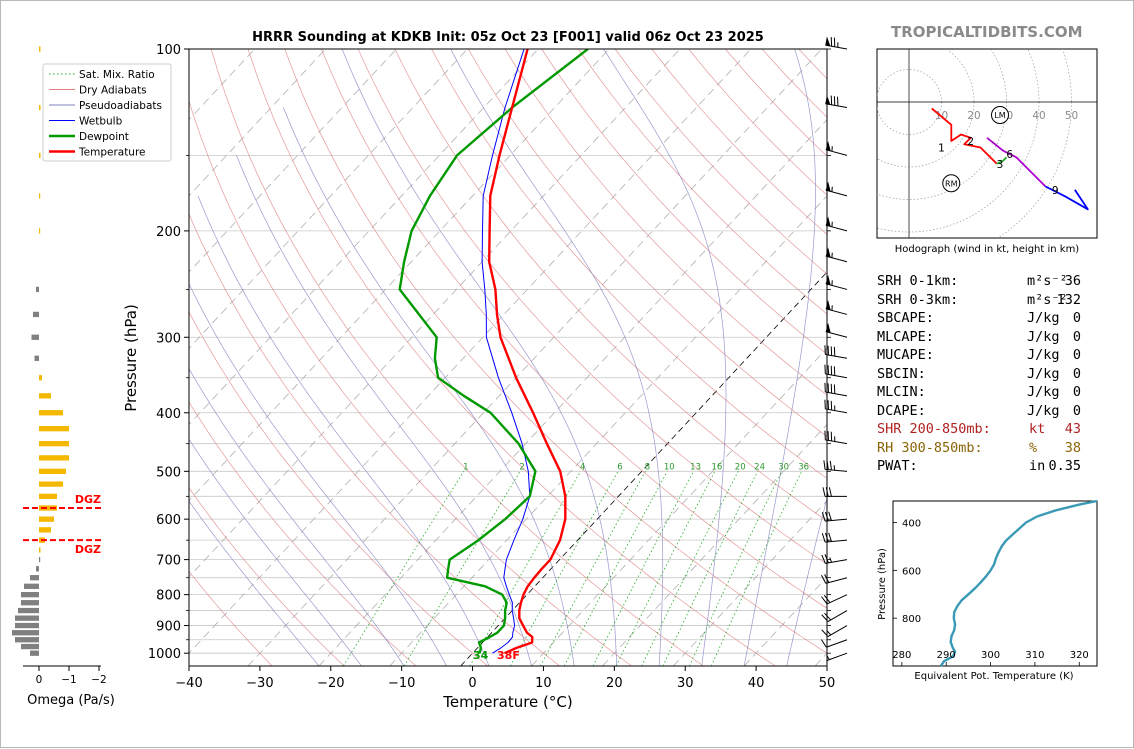 The height and width of the screenshot is (749, 1134). What do you see at coordinates (120, 106) in the screenshot?
I see `legend-entry: Pseudoadiabats` at bounding box center [120, 106].